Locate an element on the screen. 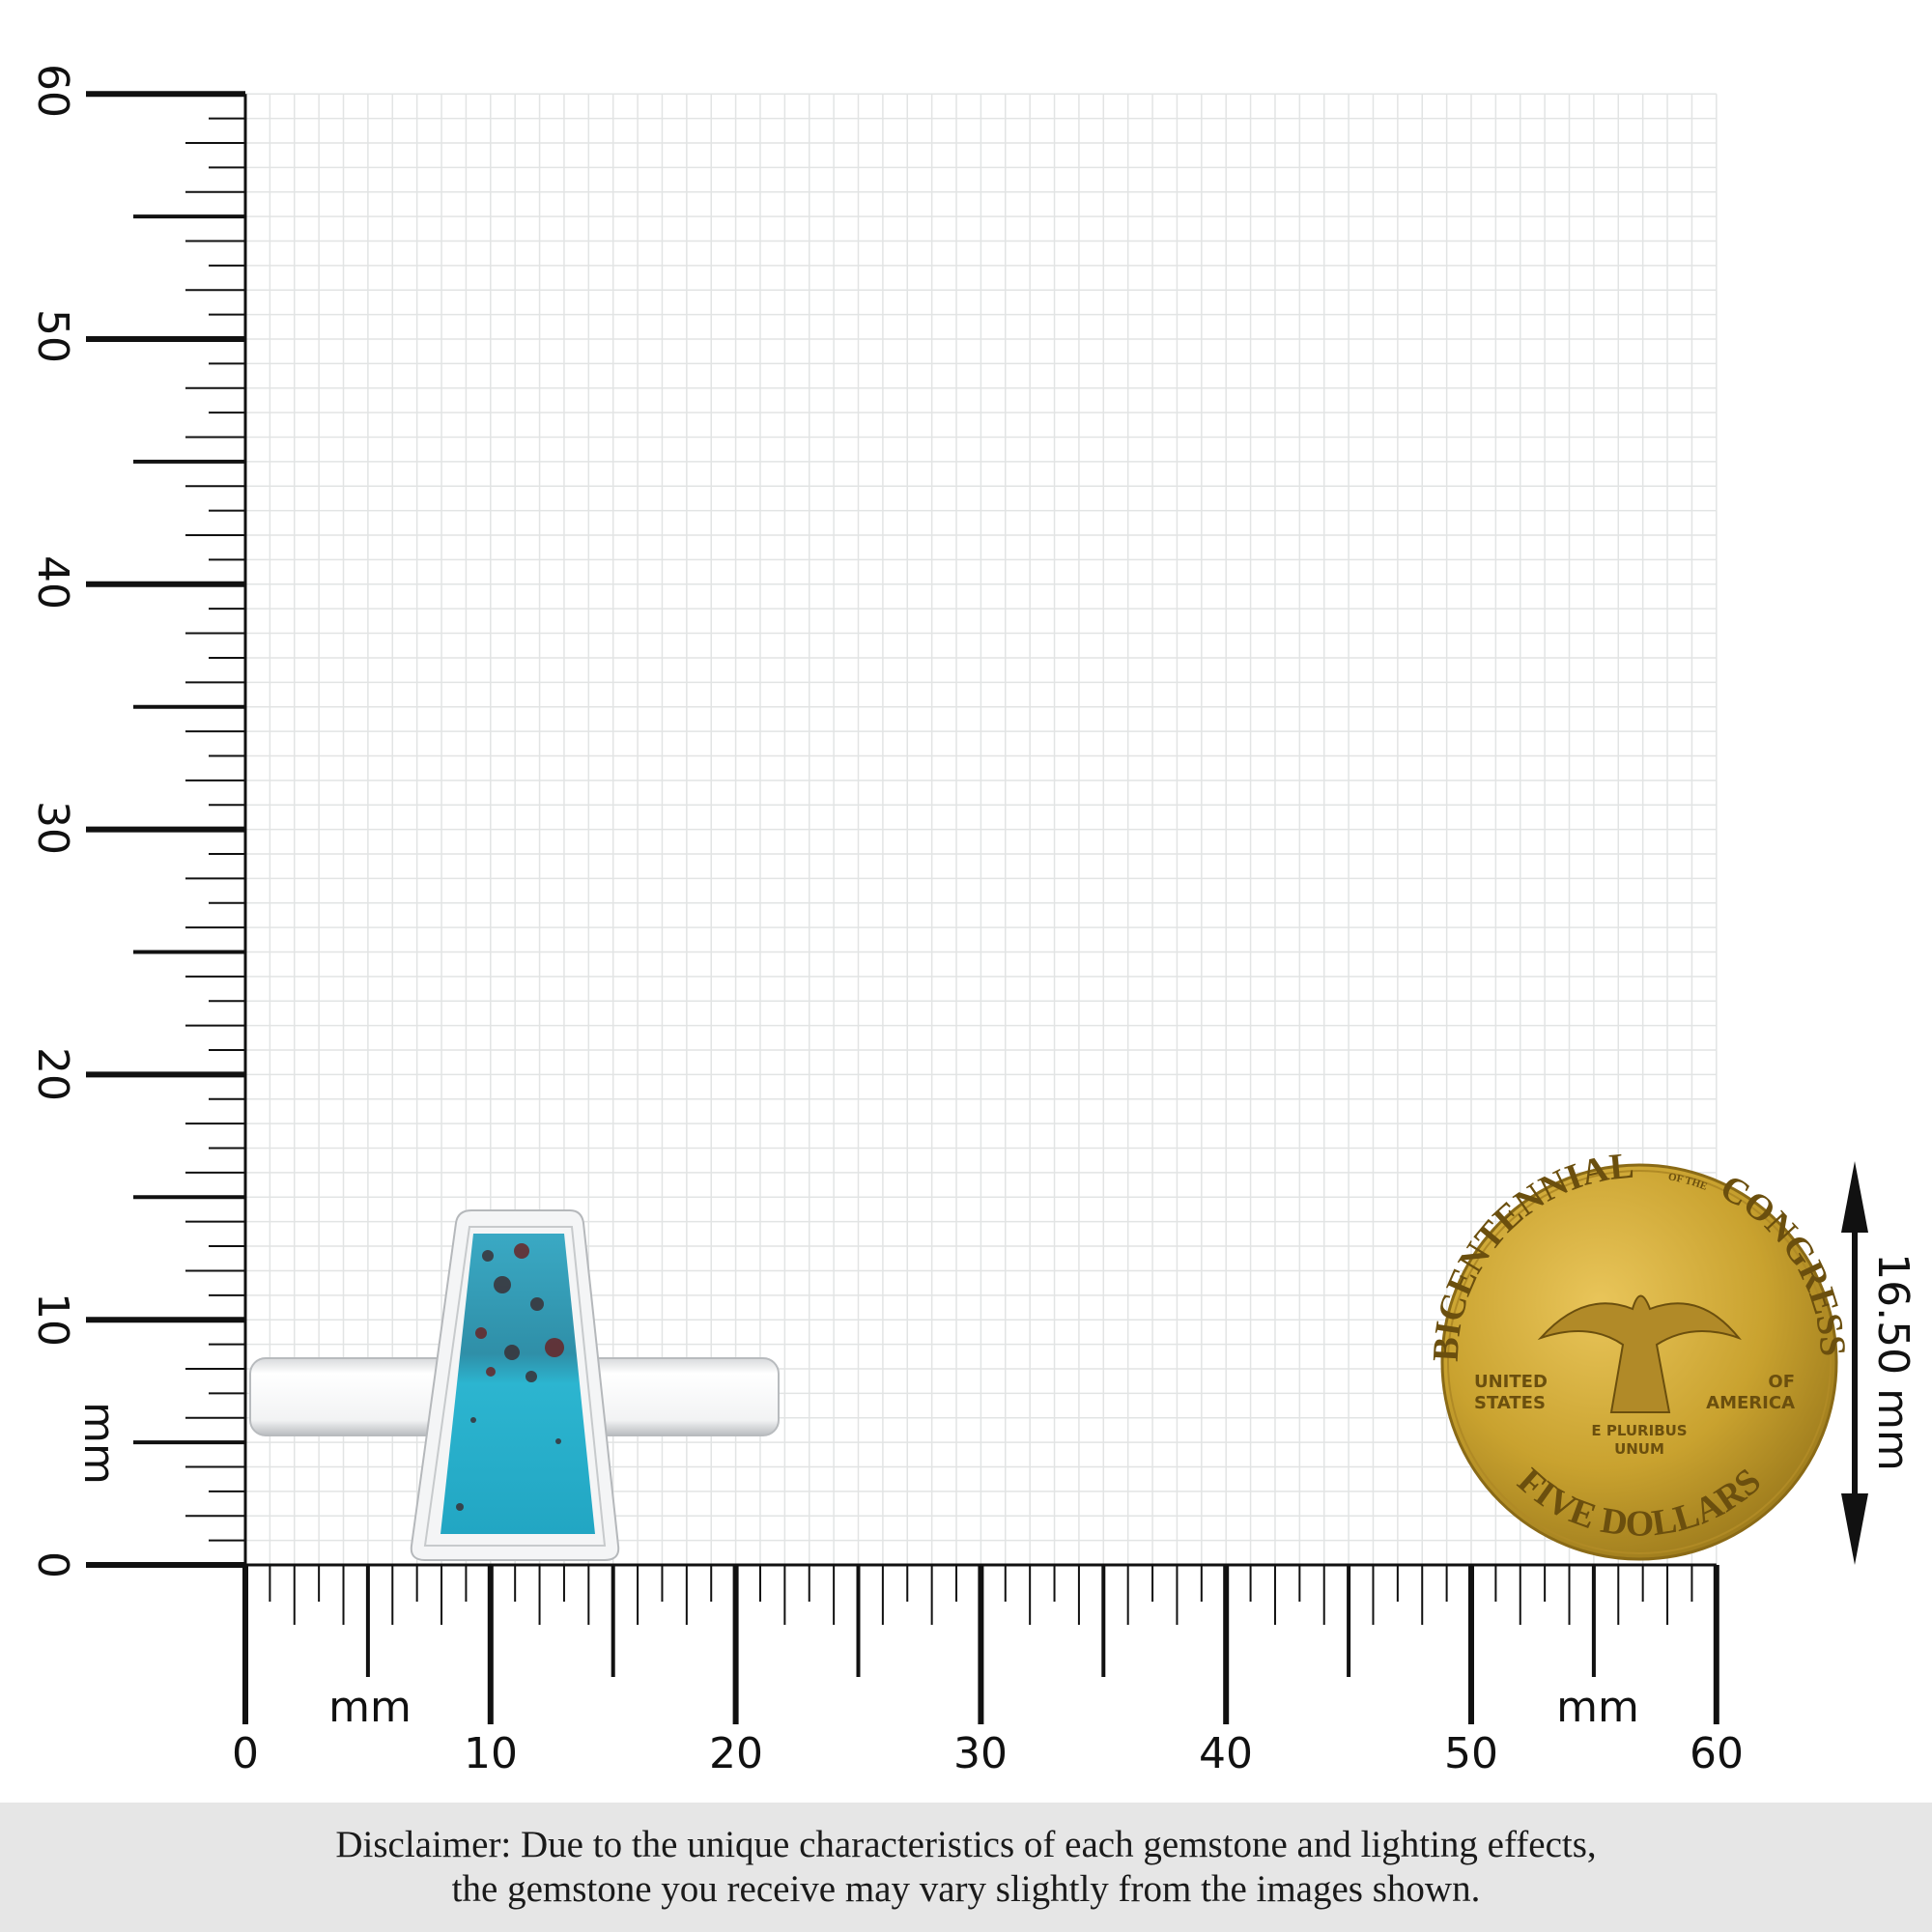  x-label-10: 10 is located at coordinates (491, 1753).